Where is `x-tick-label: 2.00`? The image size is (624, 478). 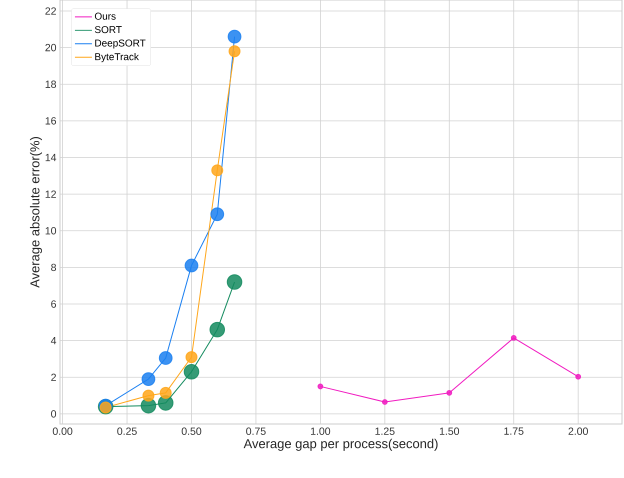 x-tick-label: 2.00 is located at coordinates (578, 431).